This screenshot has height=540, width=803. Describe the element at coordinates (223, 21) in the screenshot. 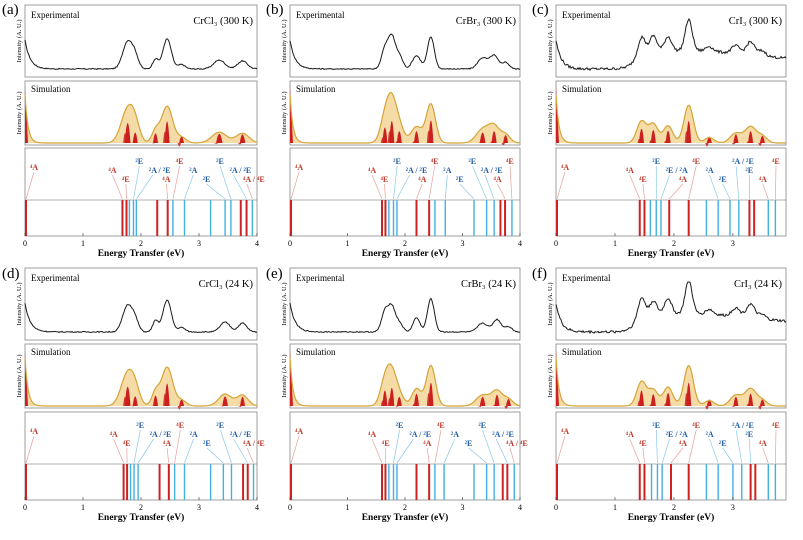

I see `chart-title: CrCl₃ (300 K)` at that location.